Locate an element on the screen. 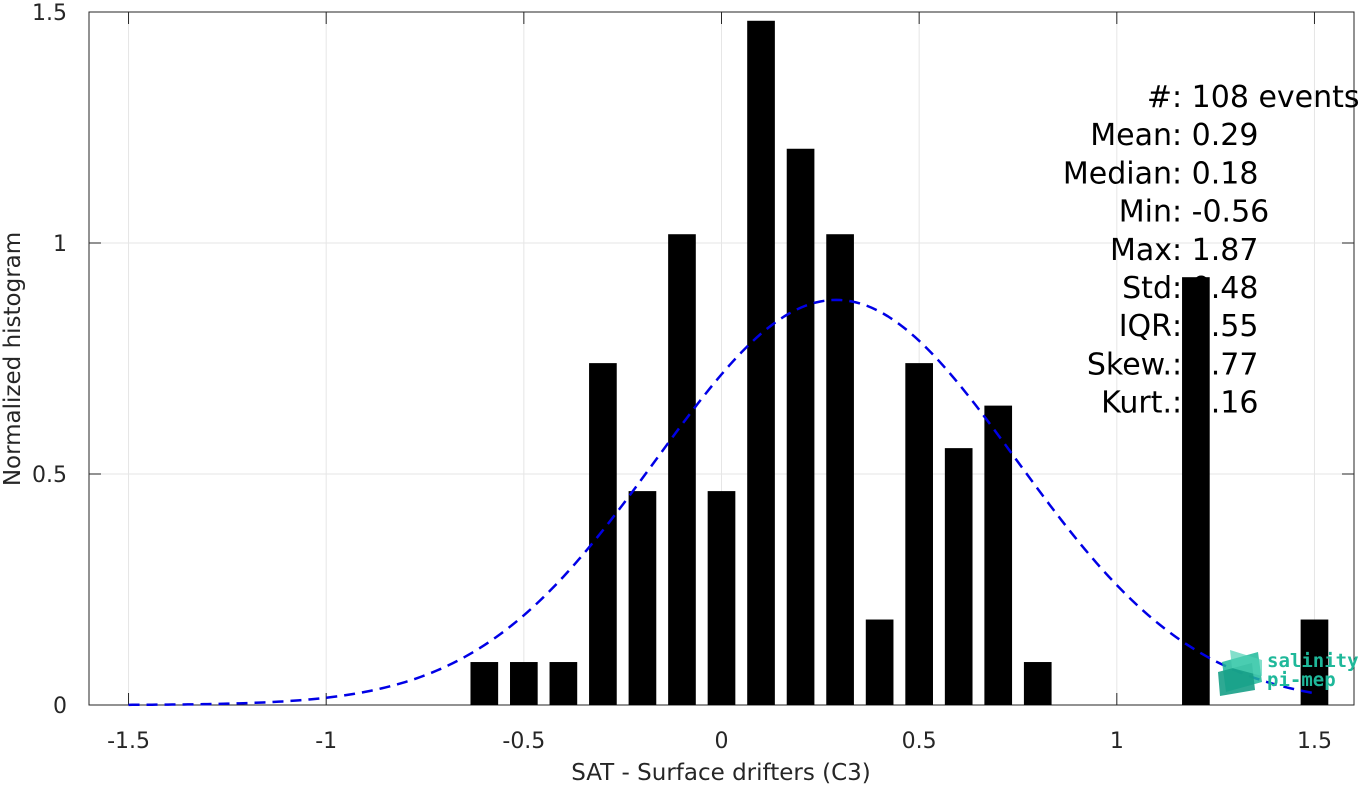  stat-value-0: : 108 events is located at coordinates (1266, 97).